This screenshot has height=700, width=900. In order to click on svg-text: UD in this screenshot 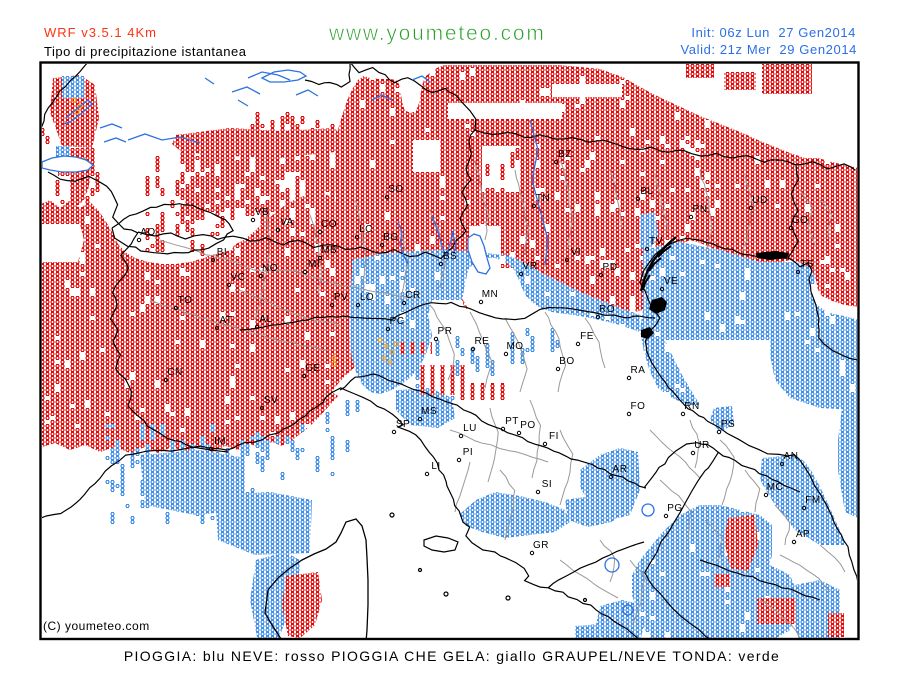, I will do `click(759, 200)`.